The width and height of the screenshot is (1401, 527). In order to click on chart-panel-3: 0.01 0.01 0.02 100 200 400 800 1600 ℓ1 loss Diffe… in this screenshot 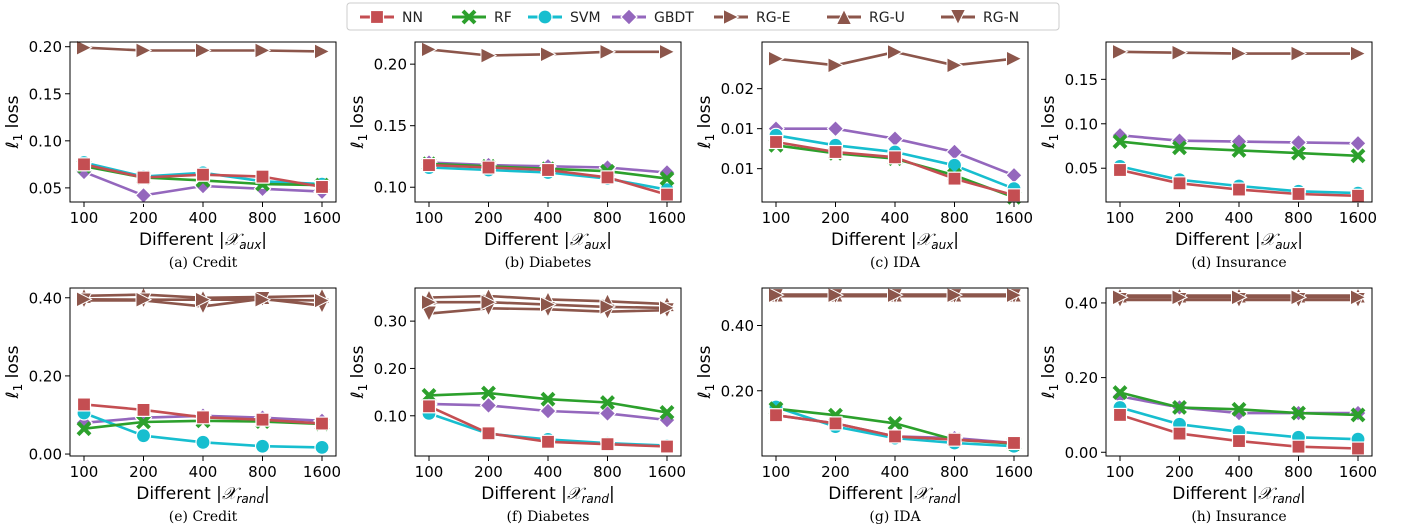, I will do `click(864, 156)`.